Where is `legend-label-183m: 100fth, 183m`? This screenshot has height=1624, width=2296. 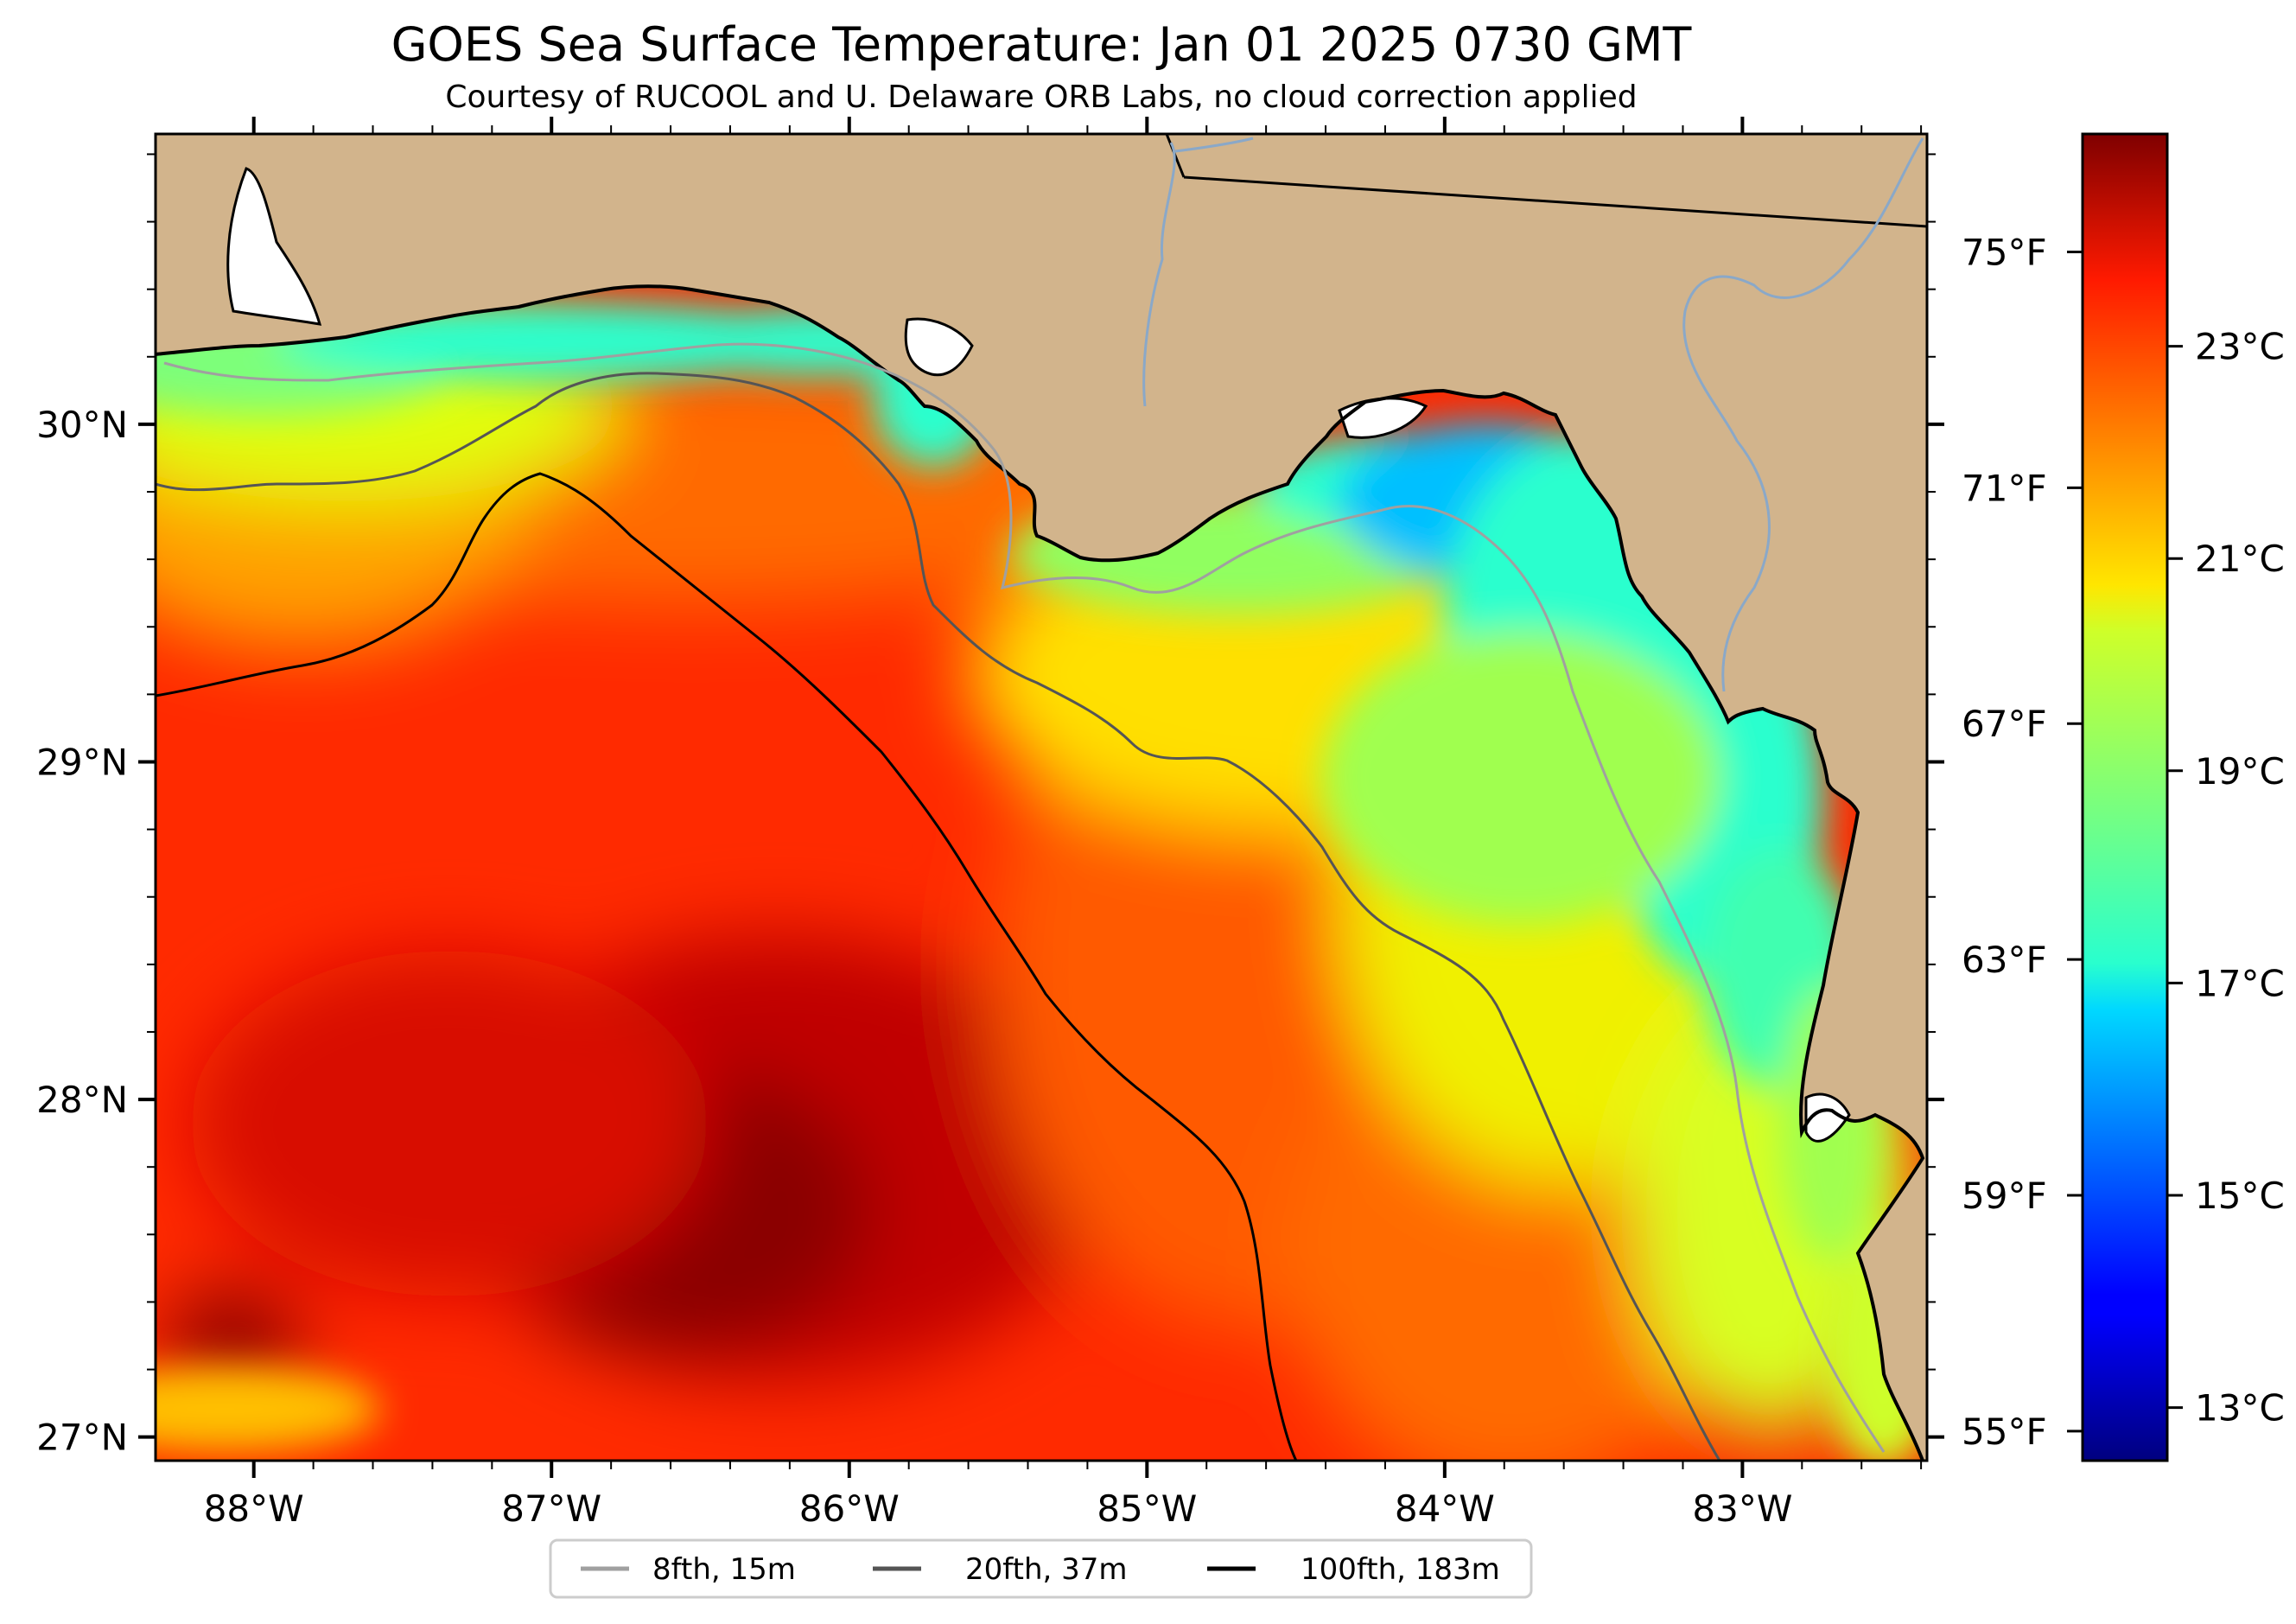 legend-label-183m: 100fth, 183m is located at coordinates (1400, 1569).